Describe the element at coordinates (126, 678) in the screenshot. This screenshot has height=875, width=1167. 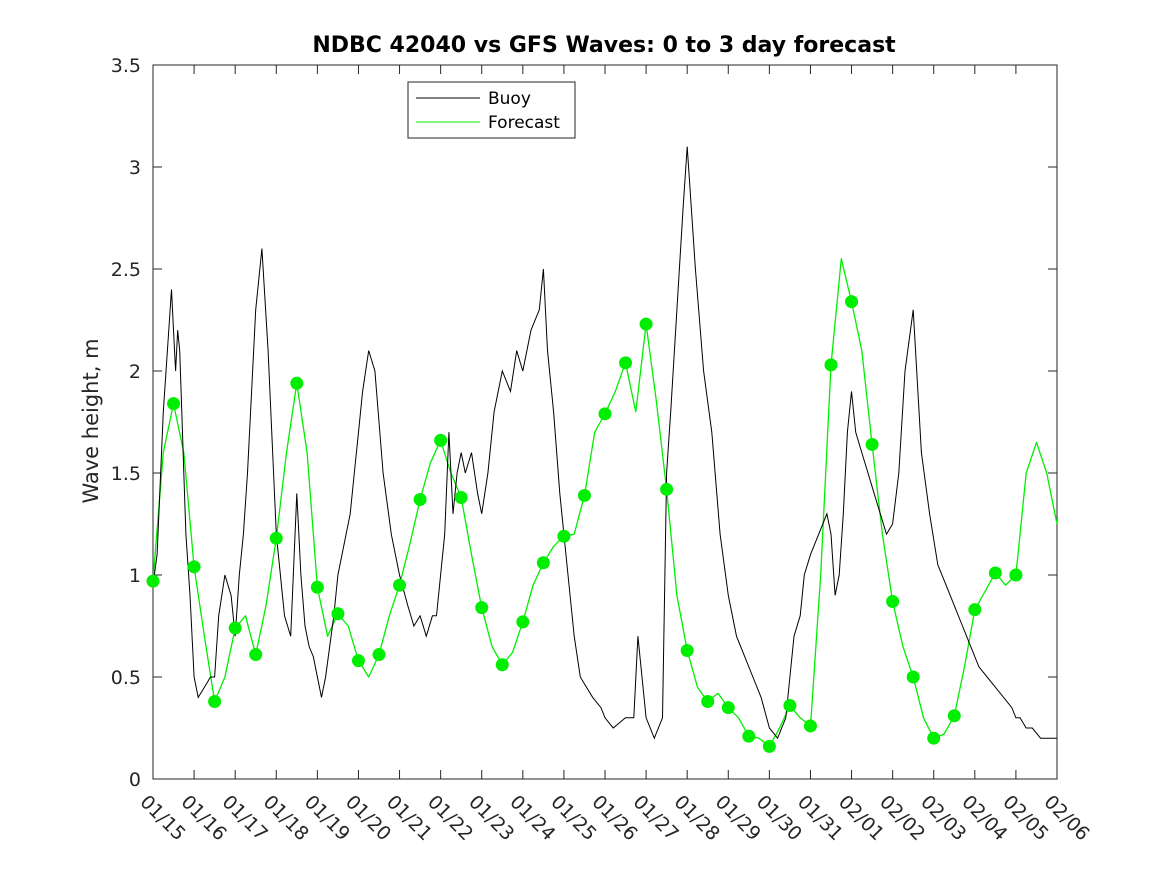
I see `y-tick-label: 0.5` at that location.